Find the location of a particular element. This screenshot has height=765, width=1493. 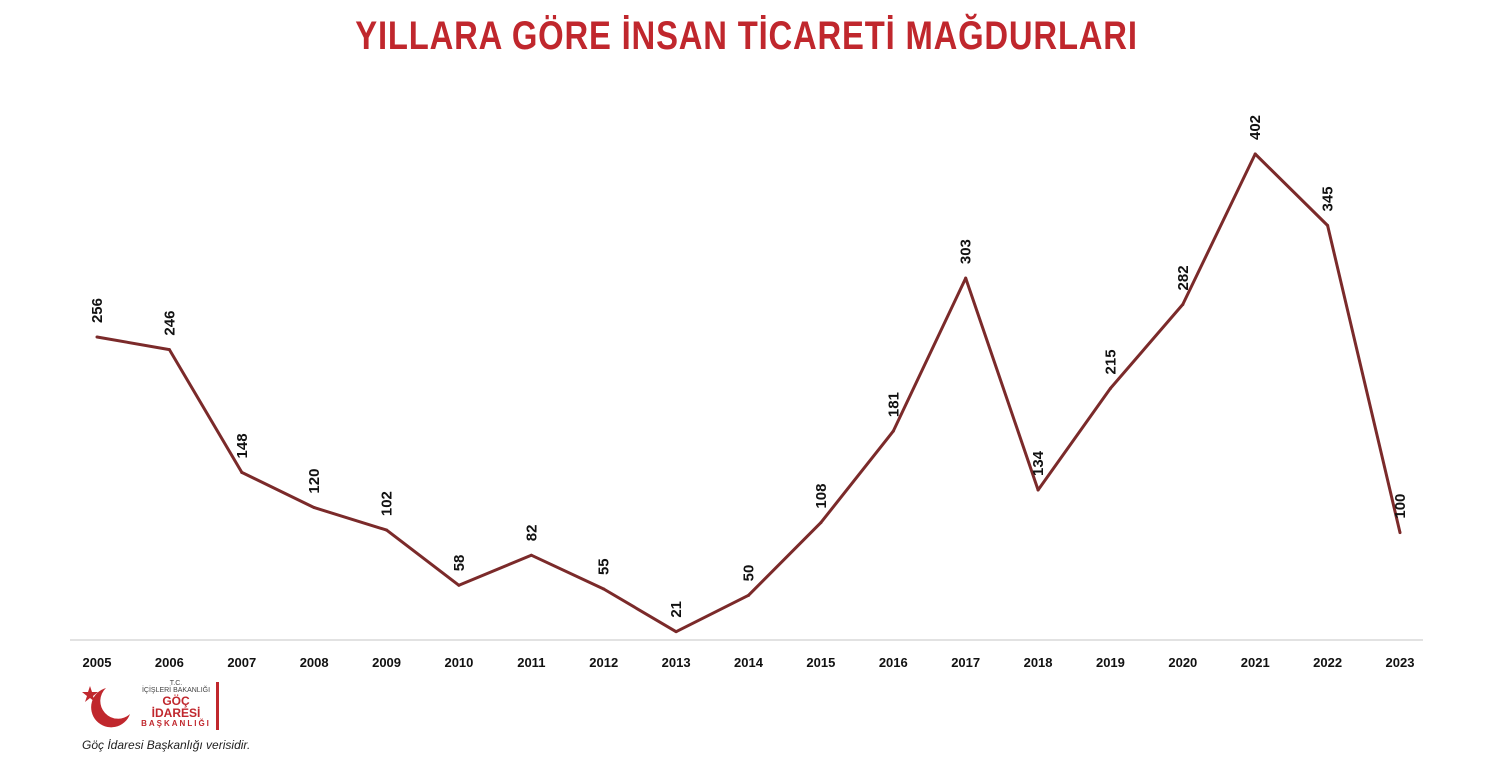

data-label: 148 is located at coordinates (242, 445).